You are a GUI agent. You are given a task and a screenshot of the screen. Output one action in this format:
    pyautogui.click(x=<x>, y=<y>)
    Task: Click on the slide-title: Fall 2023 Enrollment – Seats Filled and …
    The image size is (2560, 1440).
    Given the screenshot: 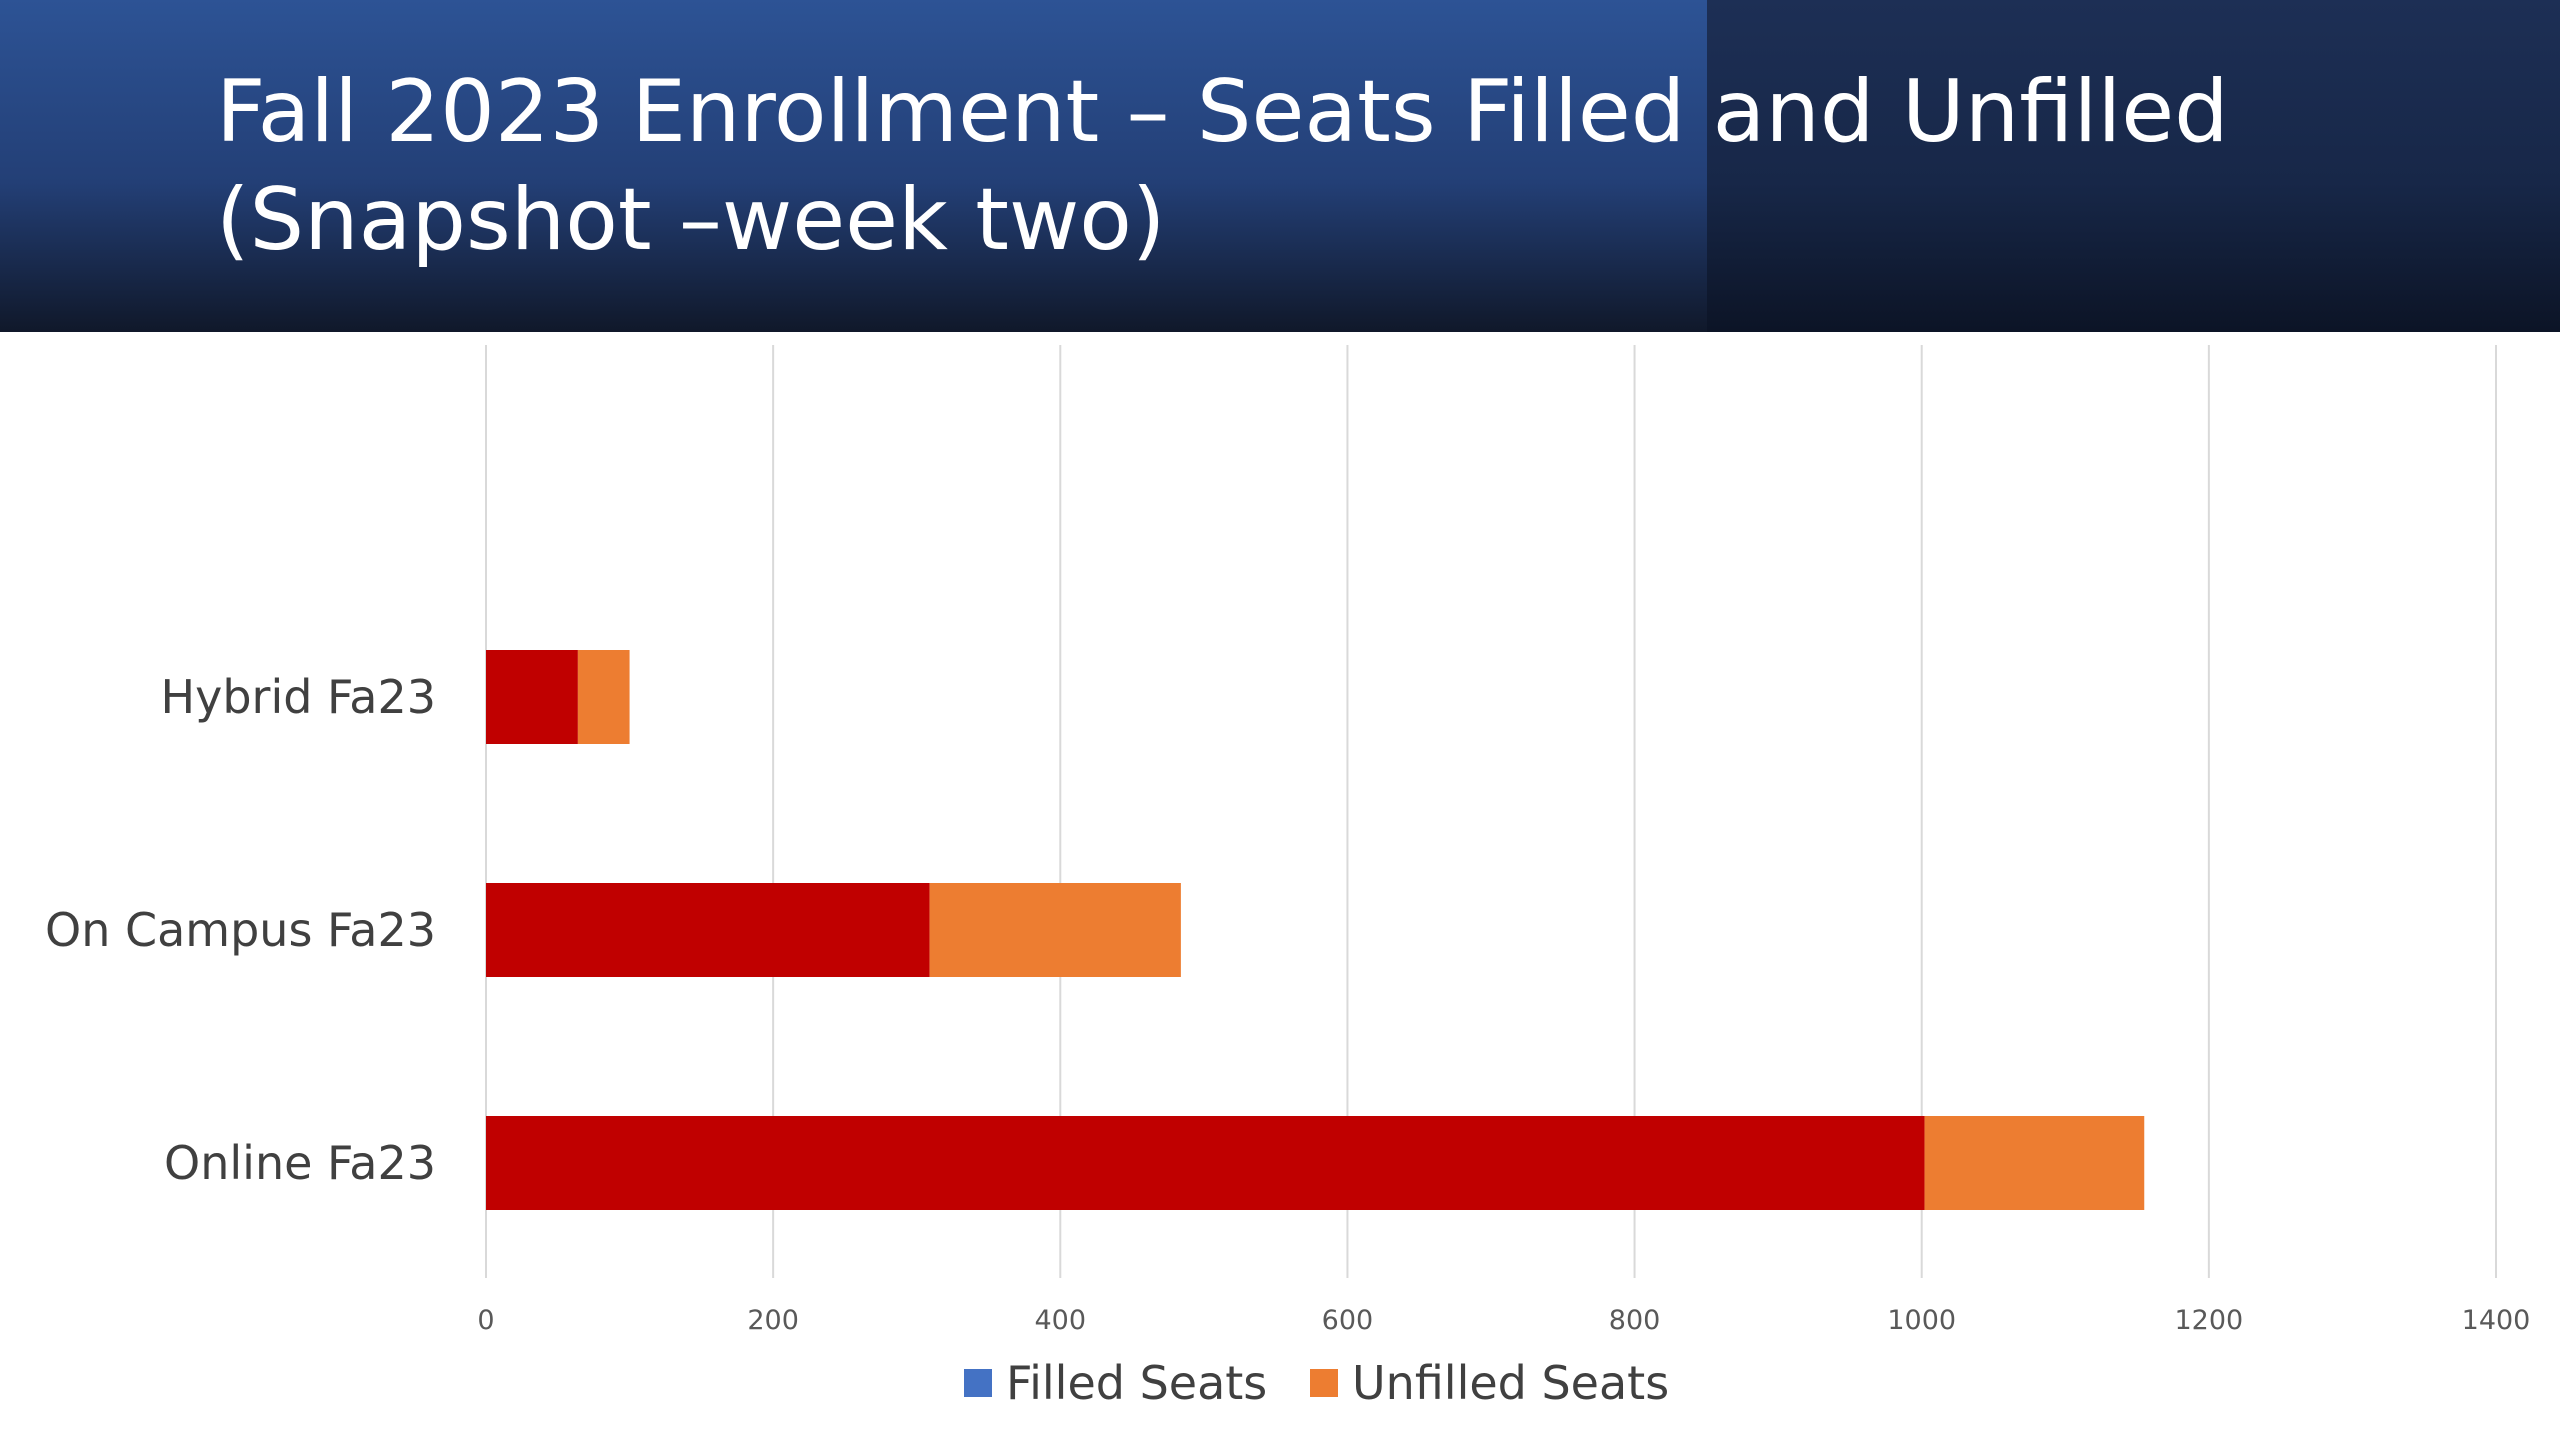 What is the action you would take?
    pyautogui.click(x=1316, y=166)
    